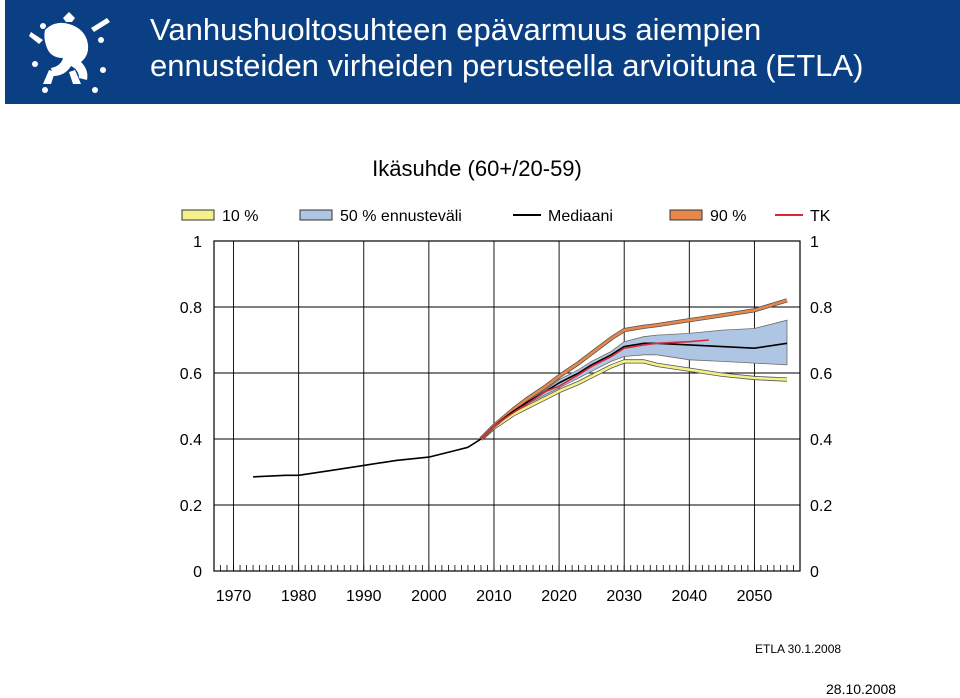 Image resolution: width=960 pixels, height=698 pixels. I want to click on x-tick-label: 2010, so click(494, 596).